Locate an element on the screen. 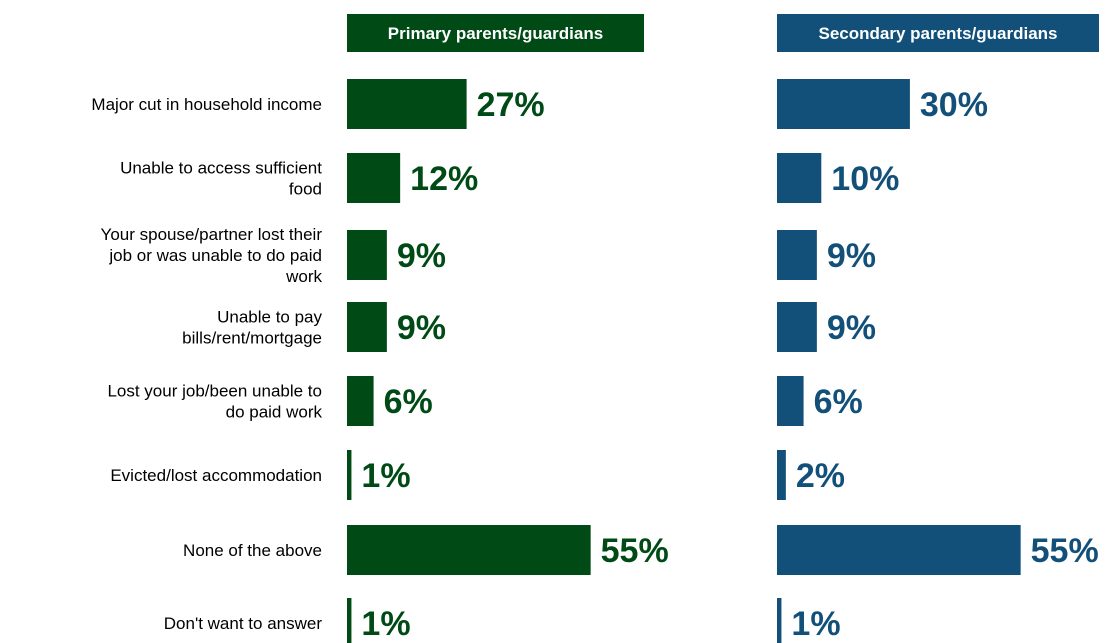  category-label-line: food is located at coordinates (305, 189).